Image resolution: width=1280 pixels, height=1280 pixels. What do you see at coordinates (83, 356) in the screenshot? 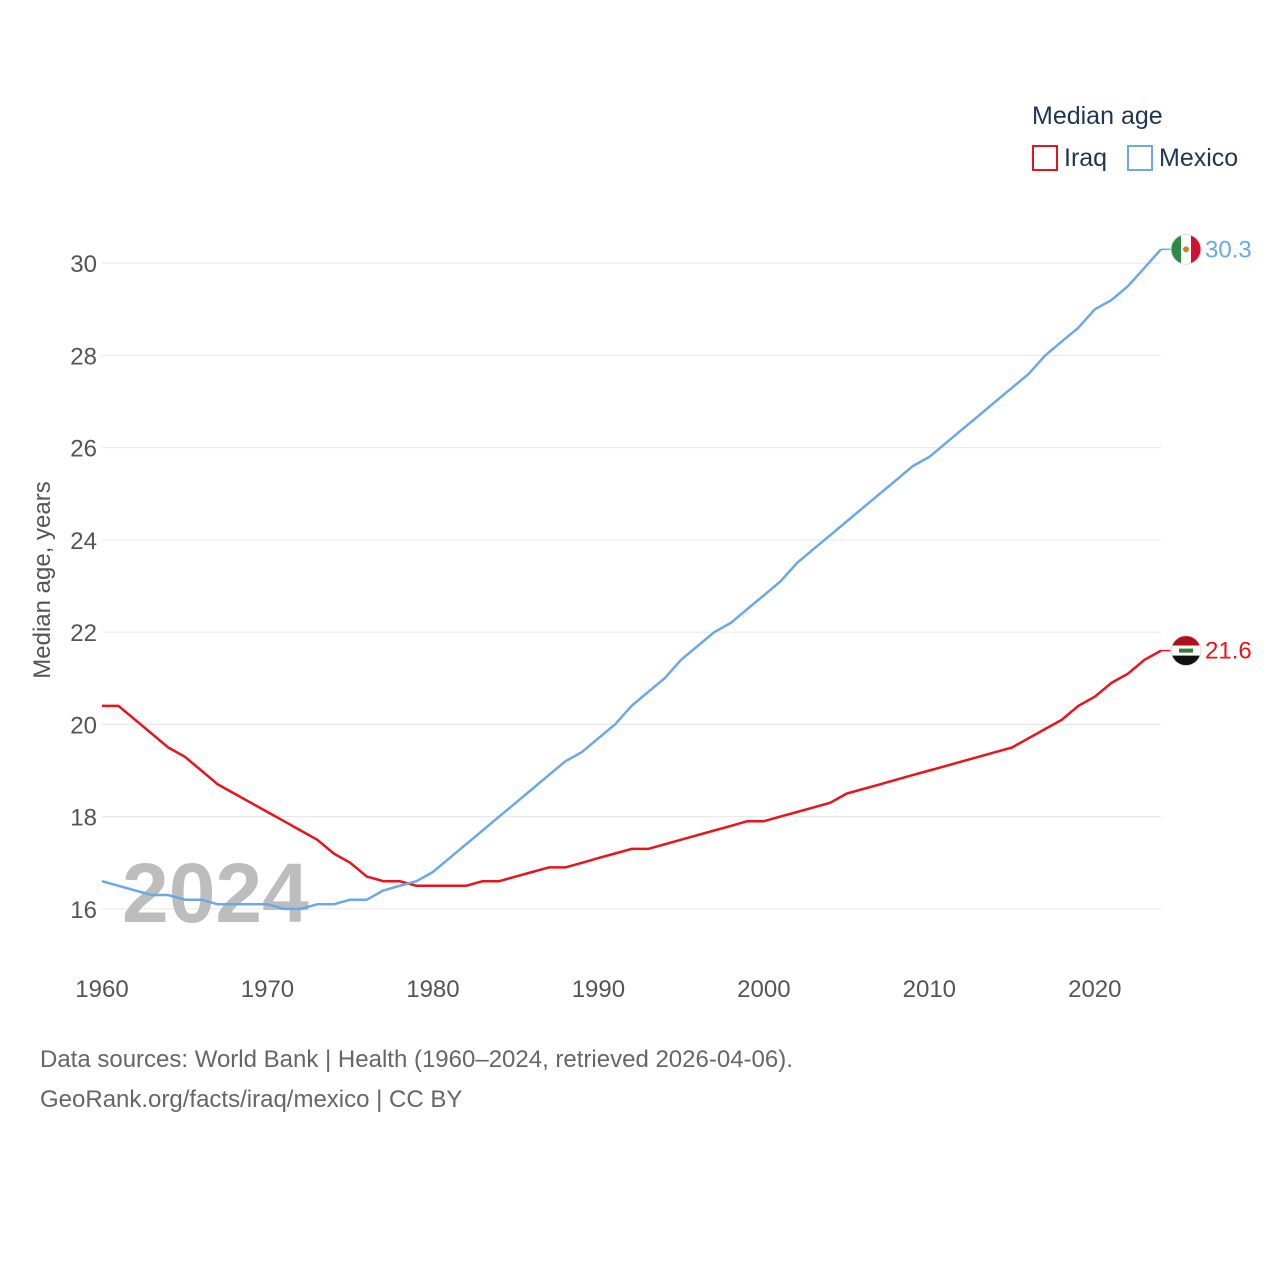
I see `y-tick-label-28: 28` at bounding box center [83, 356].